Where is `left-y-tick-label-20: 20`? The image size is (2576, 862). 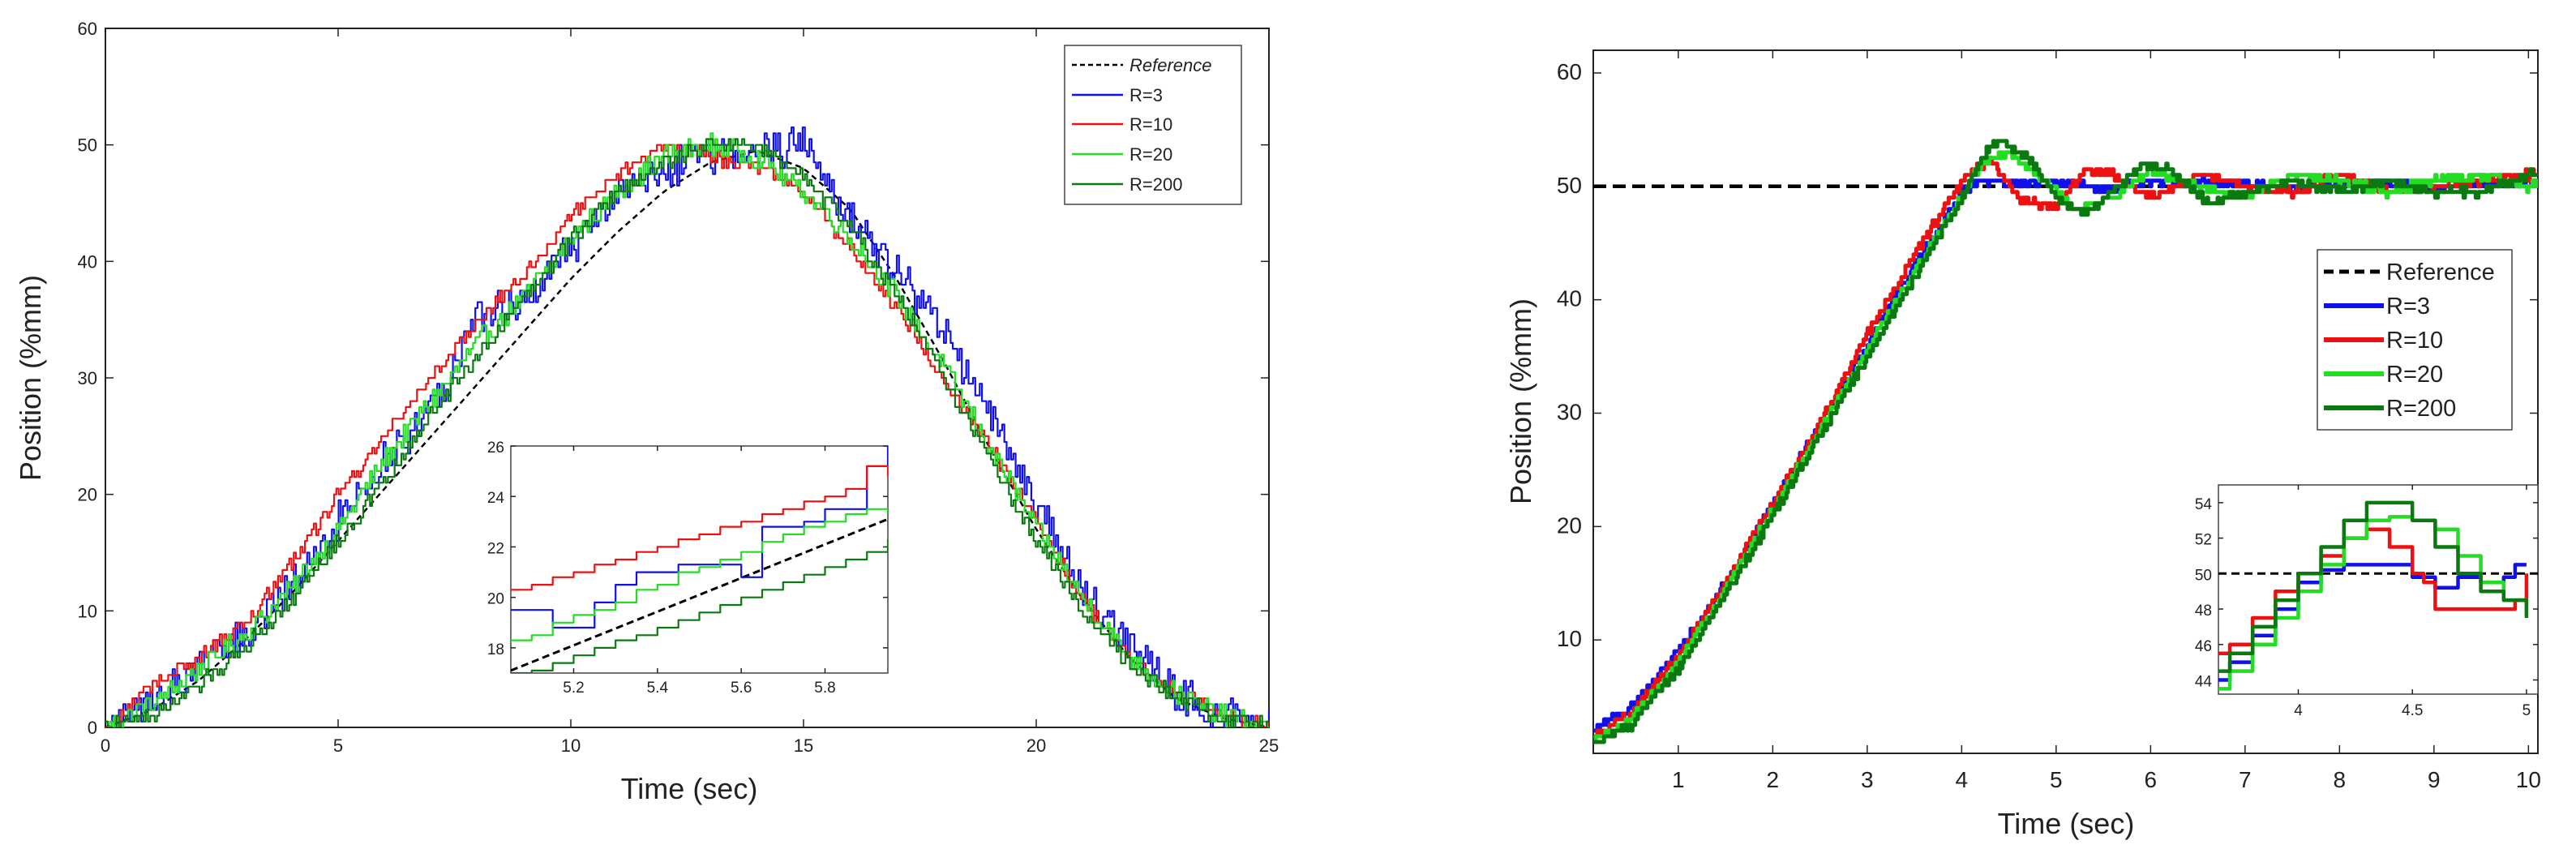
left-y-tick-label-20: 20 is located at coordinates (87, 495).